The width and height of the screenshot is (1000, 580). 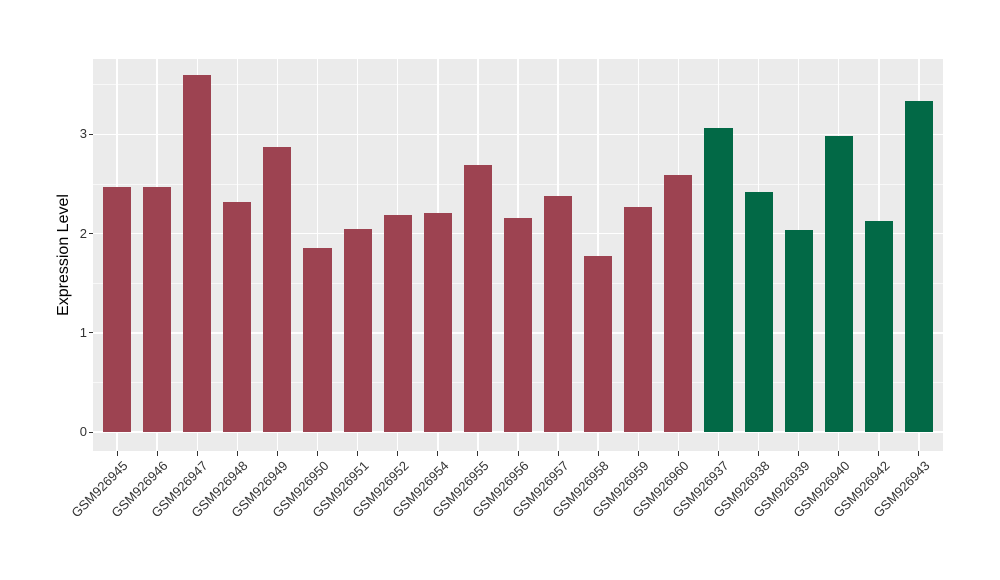 I want to click on bar-GSM926950, so click(x=317, y=340).